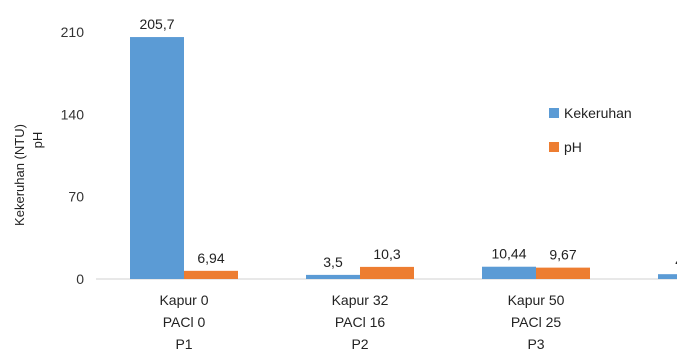 Image resolution: width=677 pixels, height=362 pixels. I want to click on category-label: PACl 16, so click(360, 322).